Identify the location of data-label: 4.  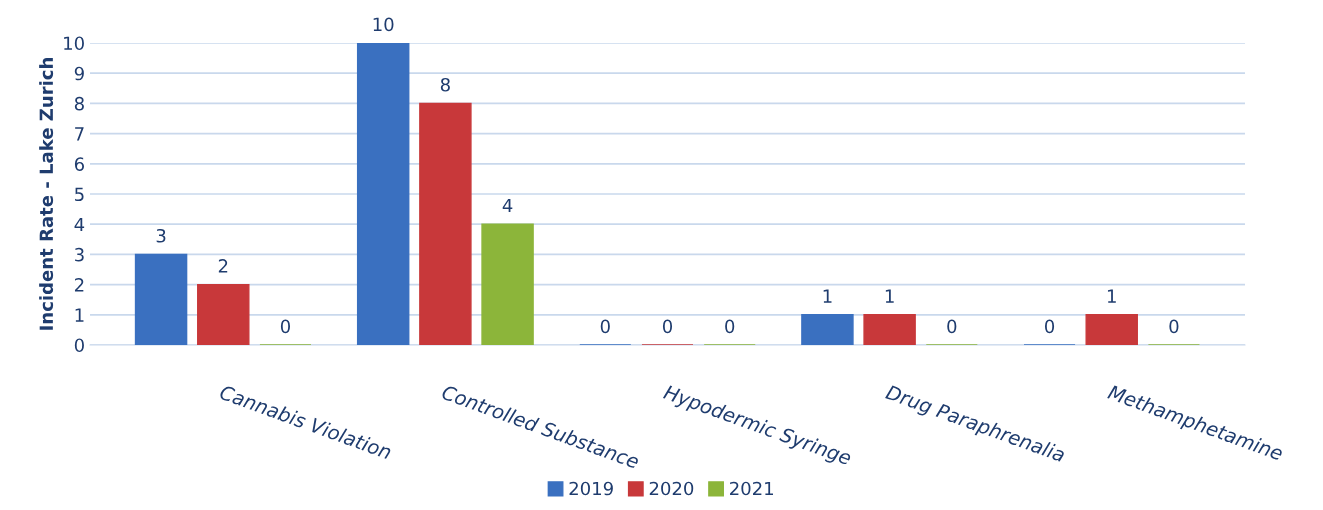
(507, 205).